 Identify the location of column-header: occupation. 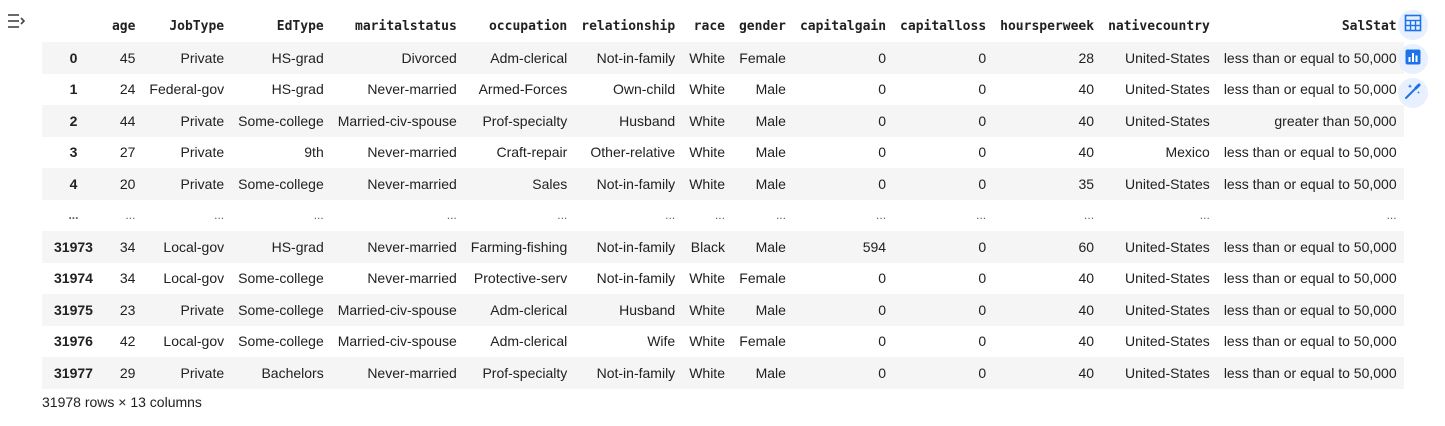
(528, 26).